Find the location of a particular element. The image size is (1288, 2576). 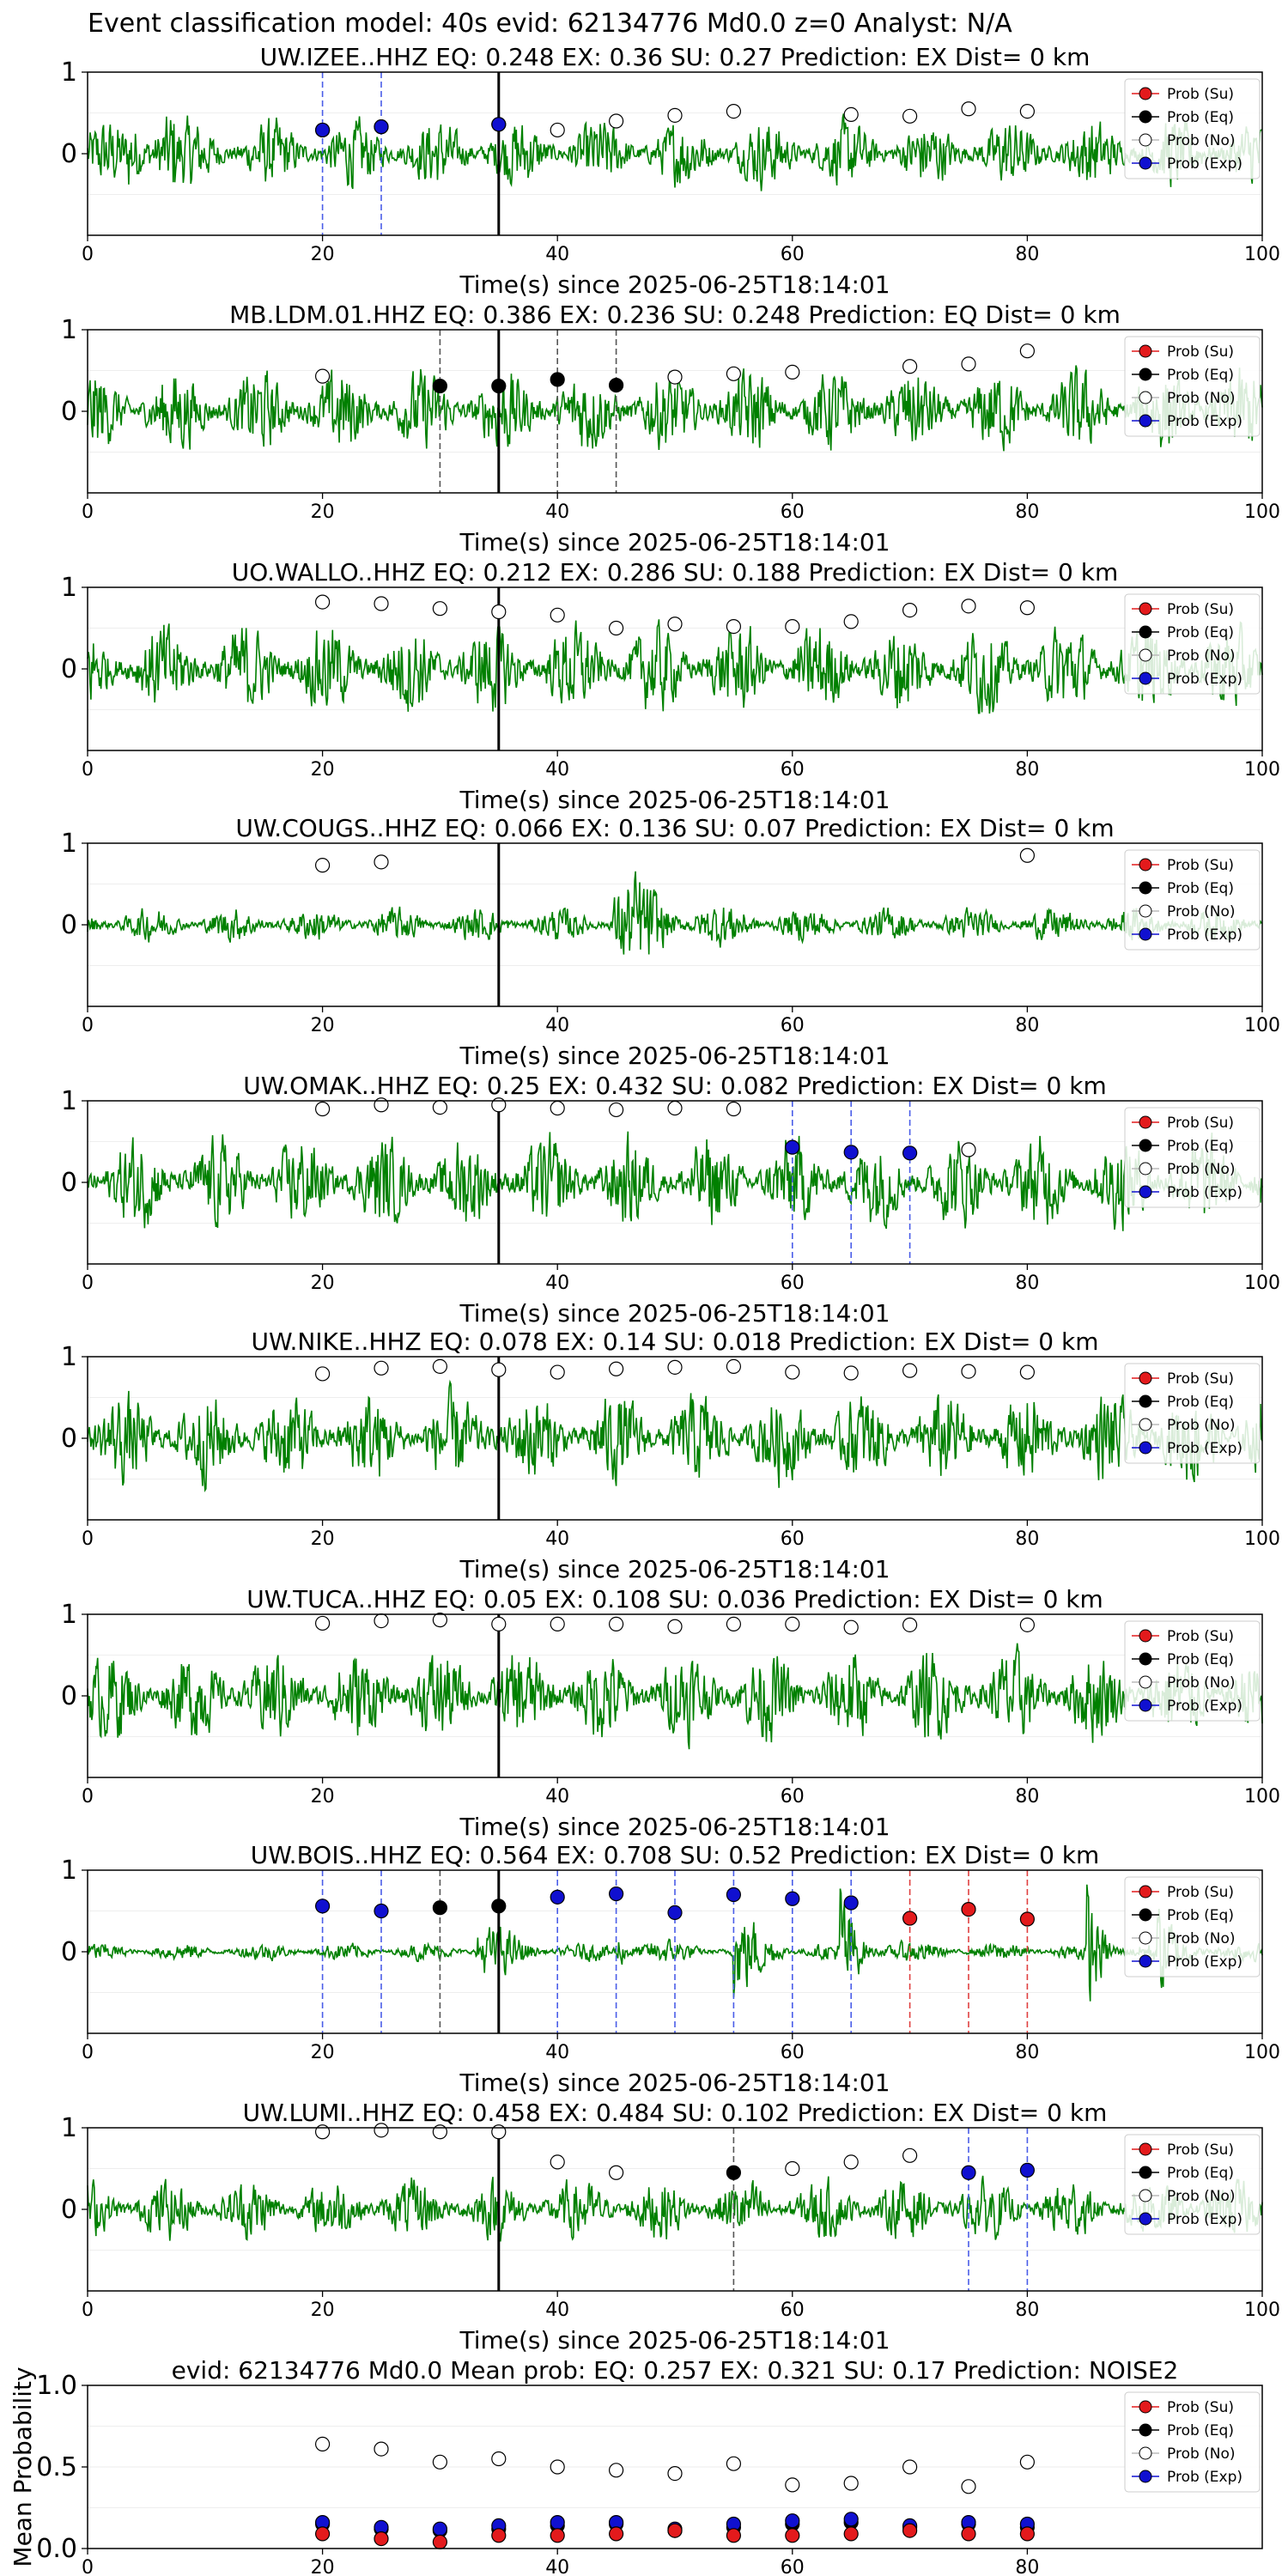

x-tick-label: 80 is located at coordinates (1027, 1539).